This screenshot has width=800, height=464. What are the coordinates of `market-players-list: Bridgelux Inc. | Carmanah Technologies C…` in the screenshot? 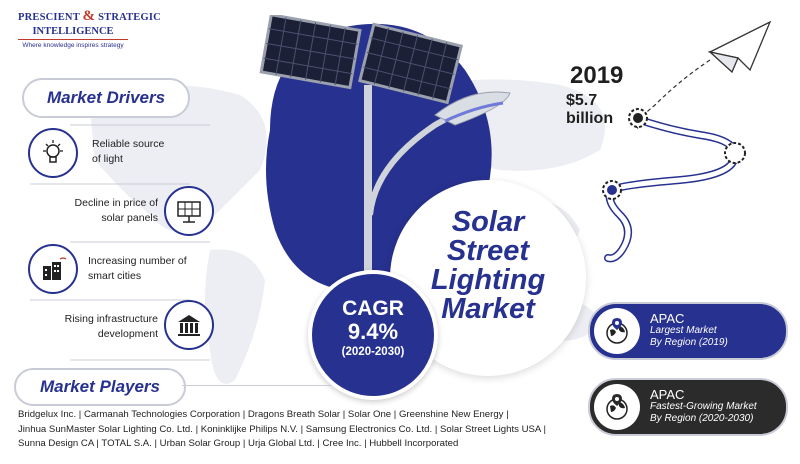 It's located at (308, 430).